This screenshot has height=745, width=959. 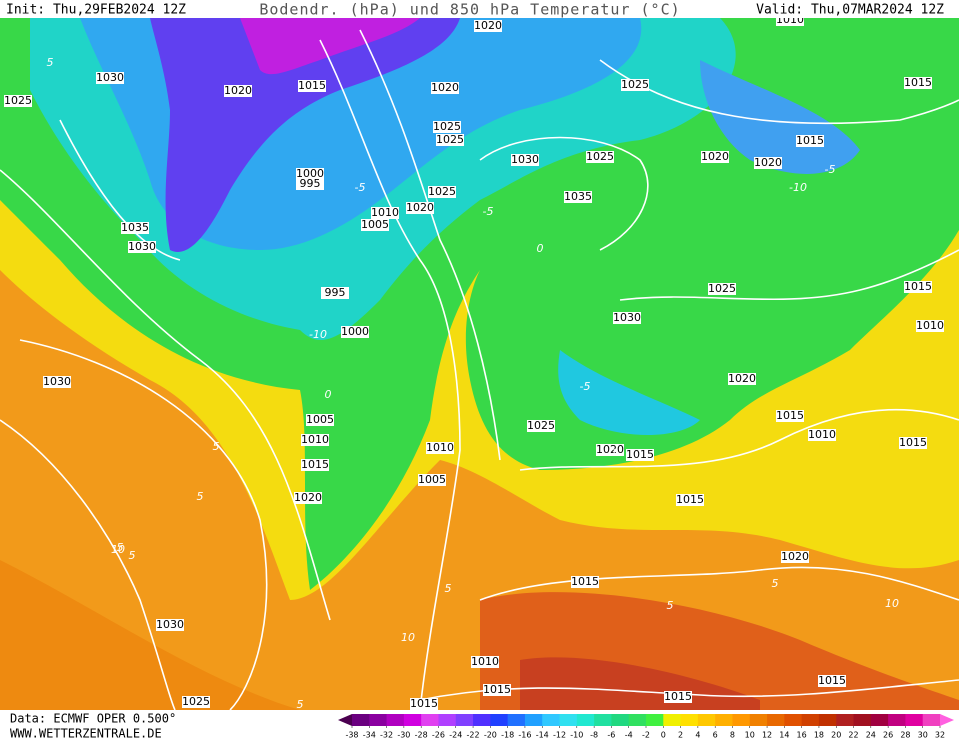 What do you see at coordinates (542, 735) in the screenshot?
I see `colorbar-tick-label: -14` at bounding box center [542, 735].